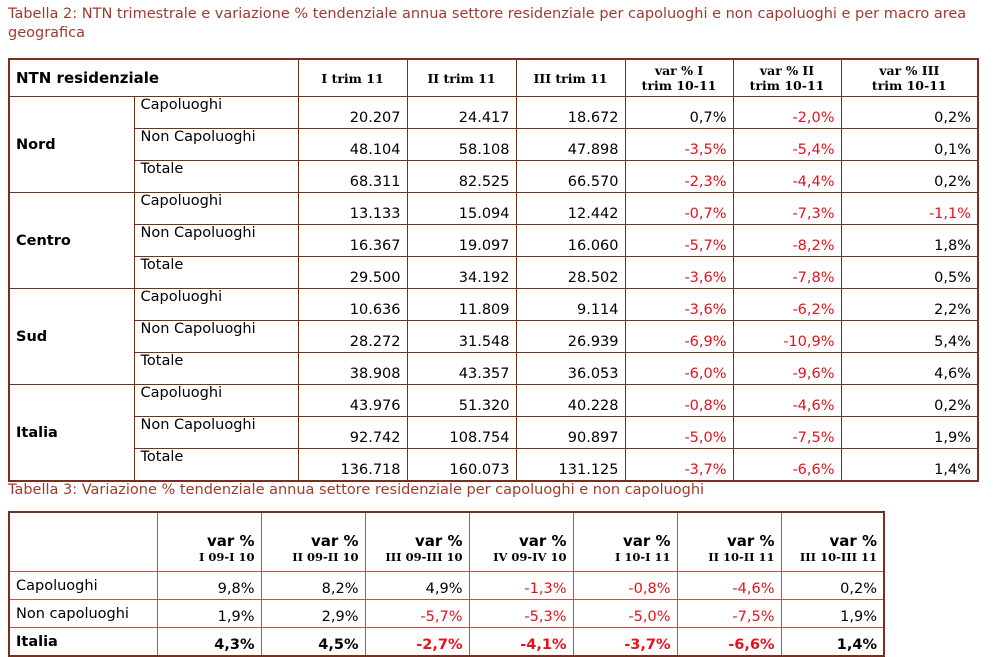 The image size is (1001, 657). I want to click on value-cell: -6,6%, so click(787, 465).